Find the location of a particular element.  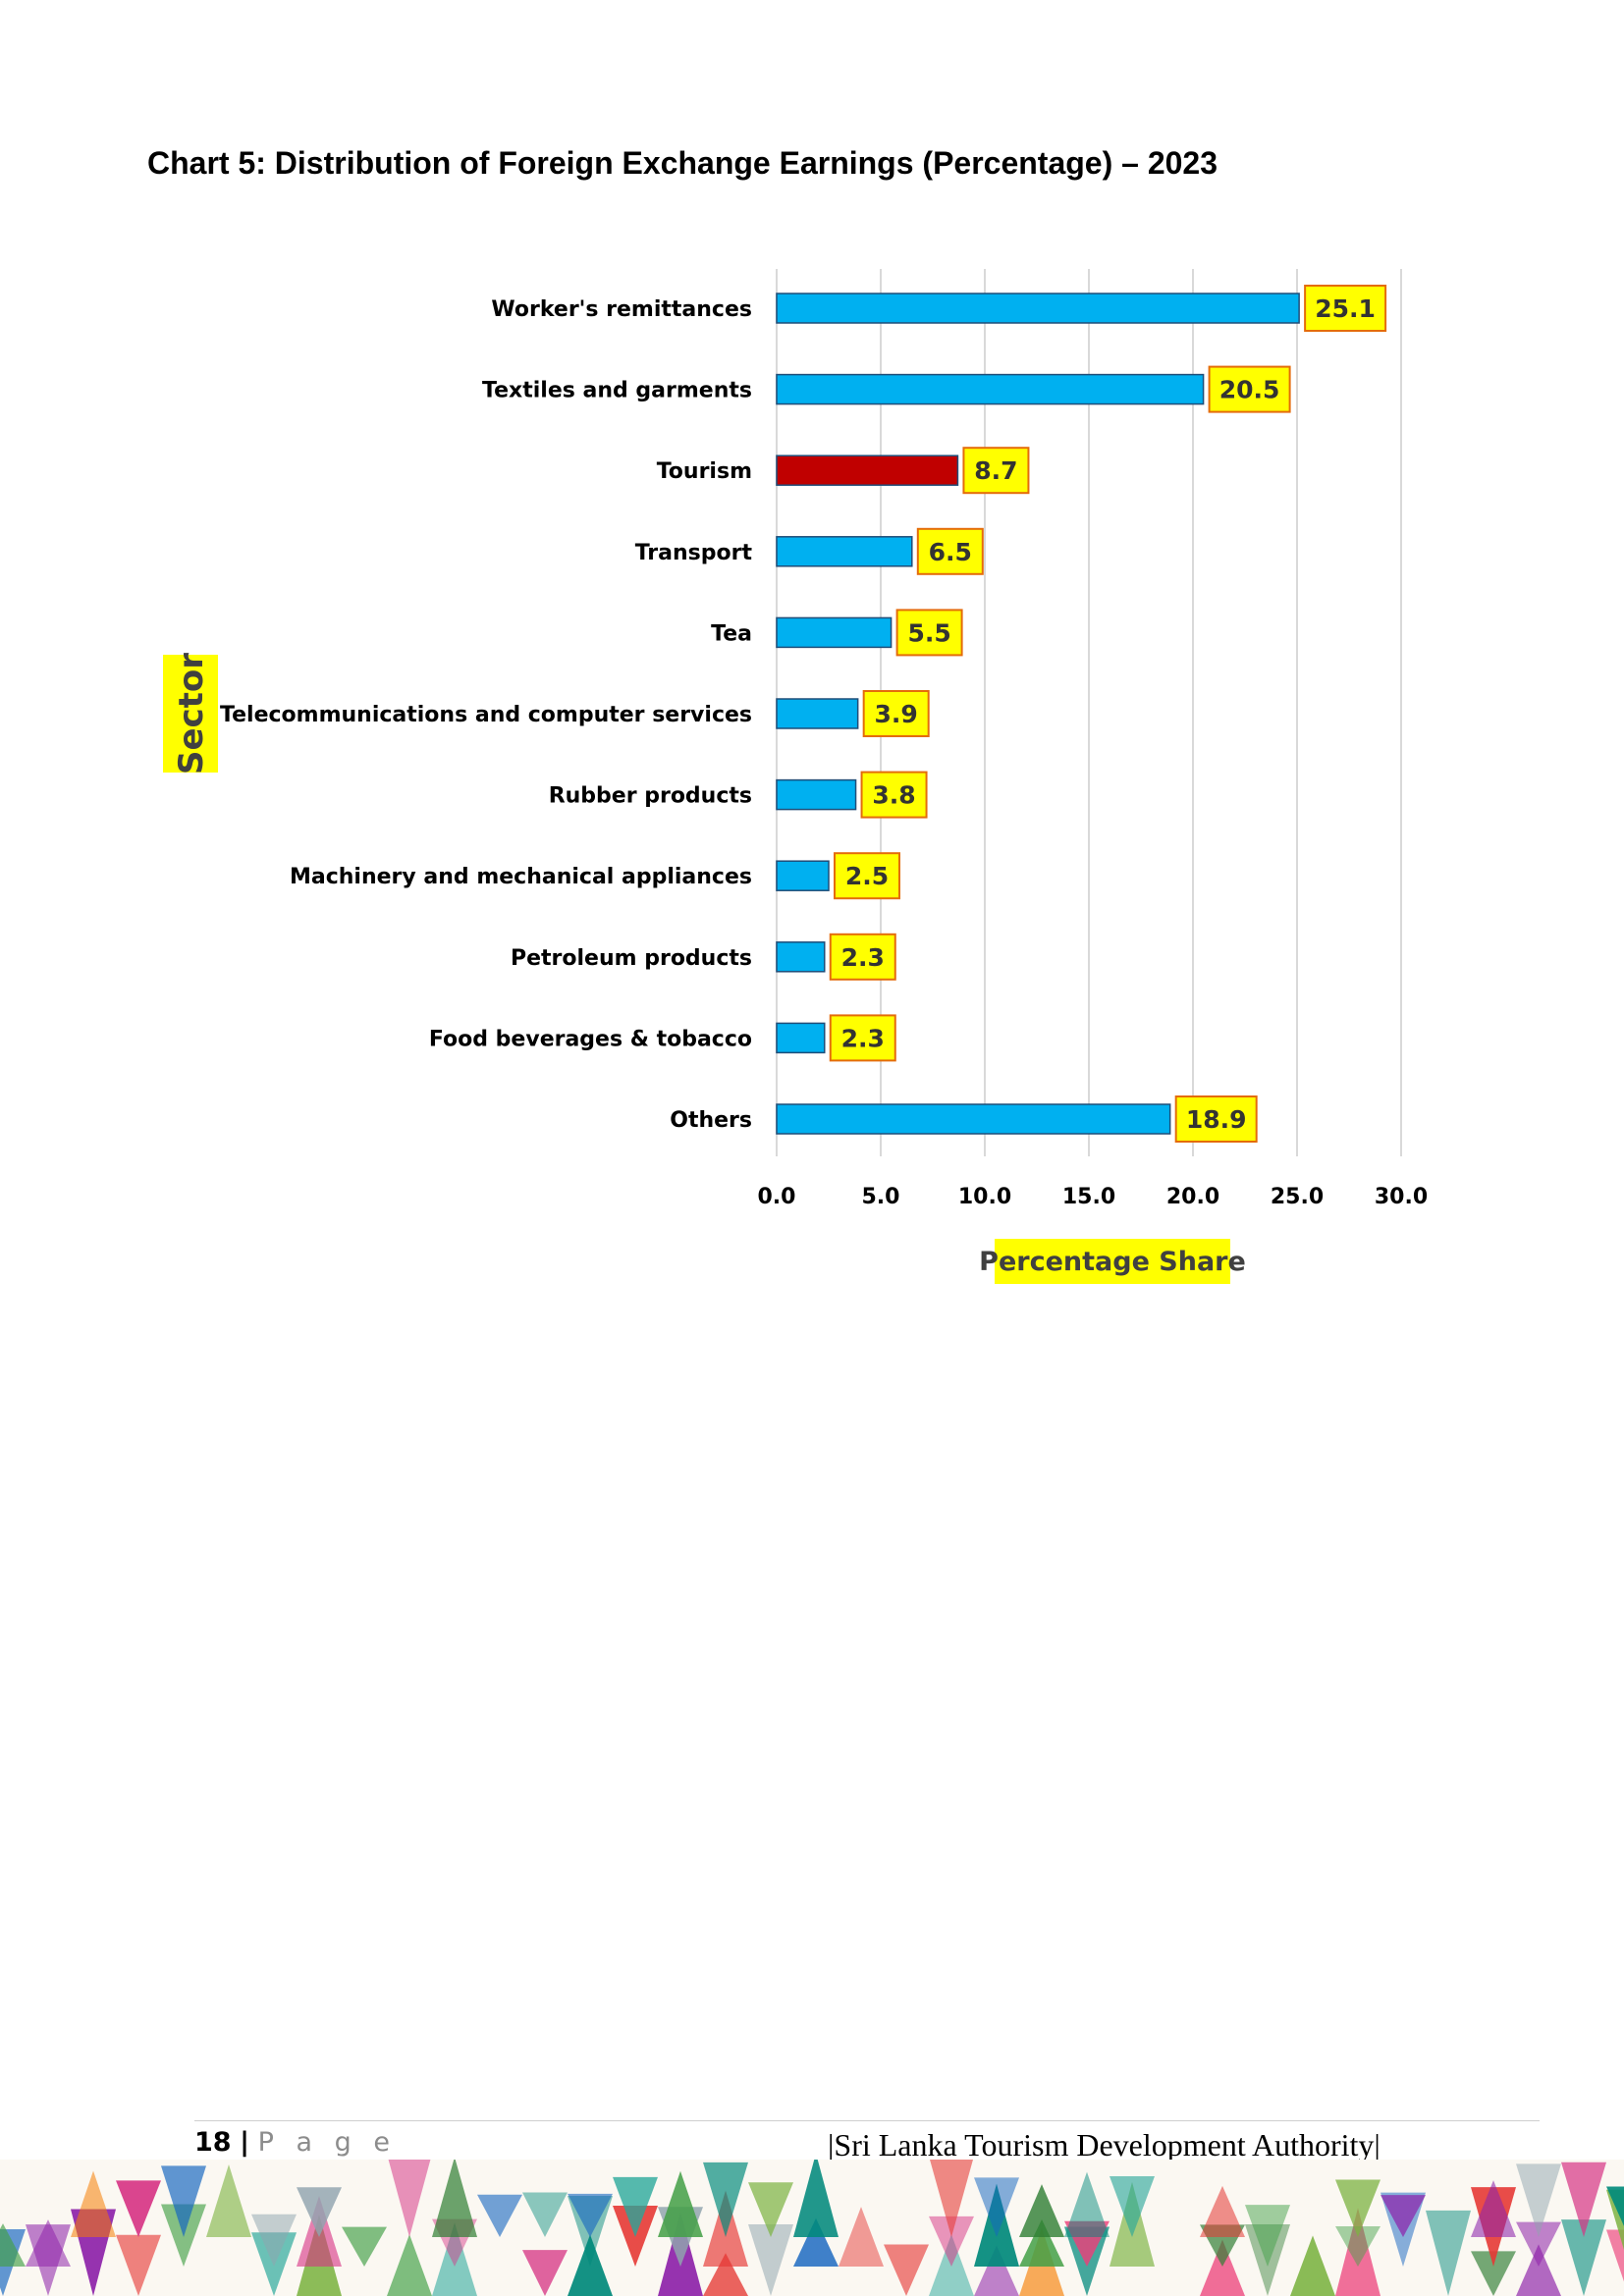

category-label: Food beverages & tobacco is located at coordinates (590, 1039).